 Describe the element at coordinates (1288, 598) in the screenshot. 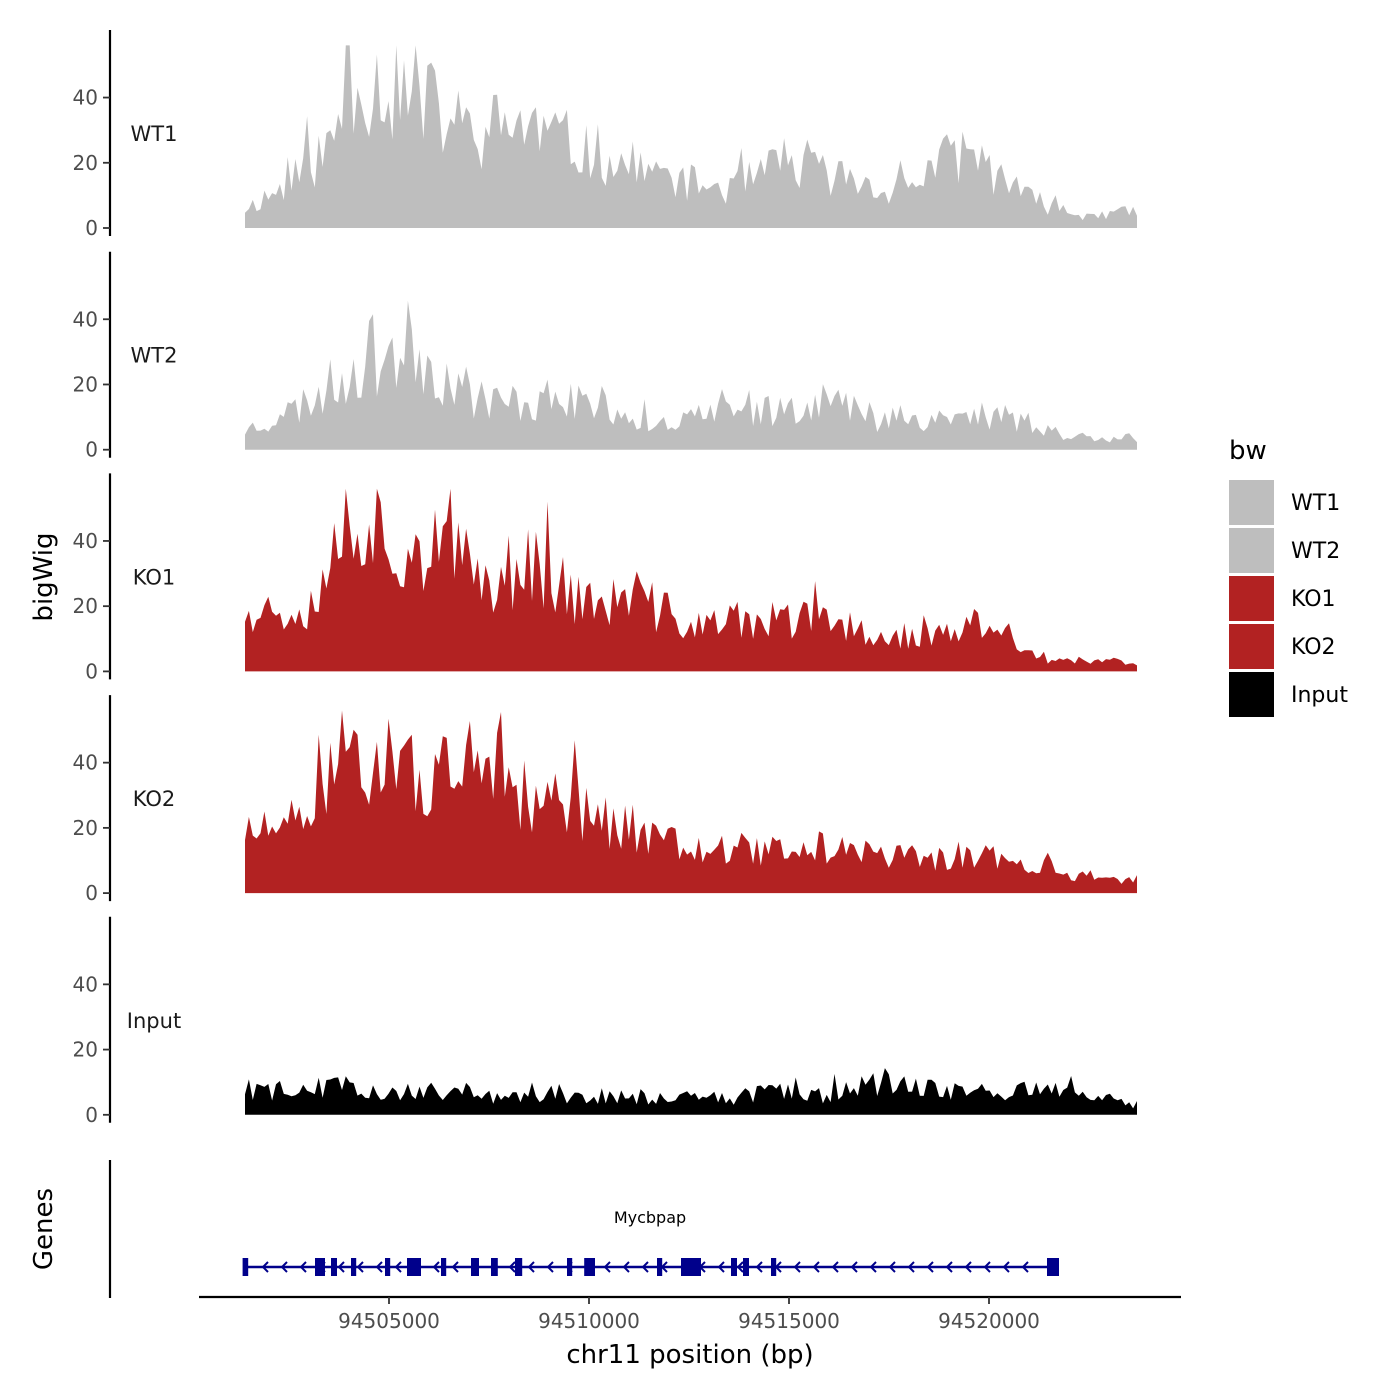

I see `legend: WT1 WT2 KO1 KO2 Input` at that location.